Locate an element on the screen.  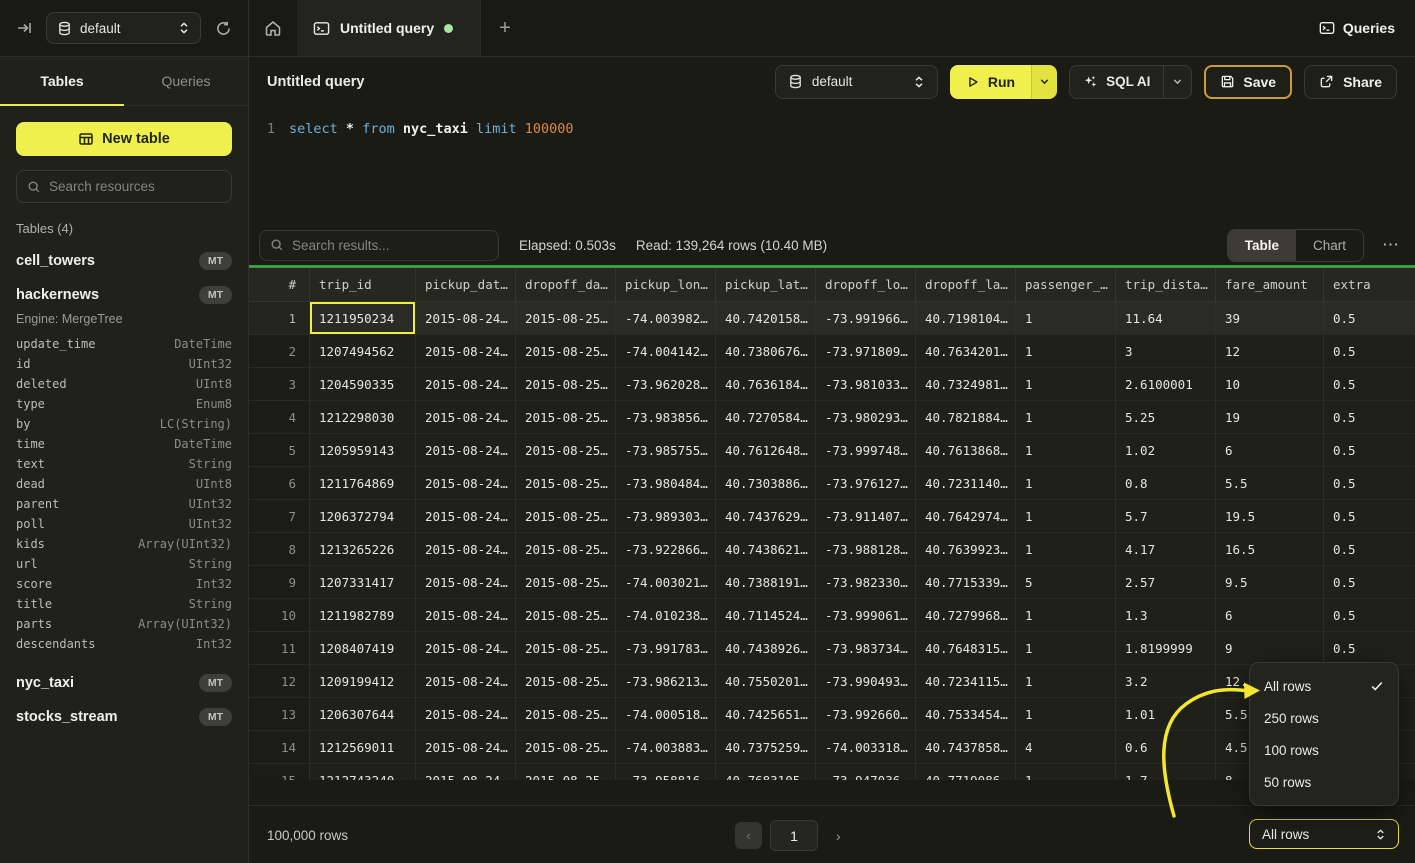
refresh-button is located at coordinates (223, 28).